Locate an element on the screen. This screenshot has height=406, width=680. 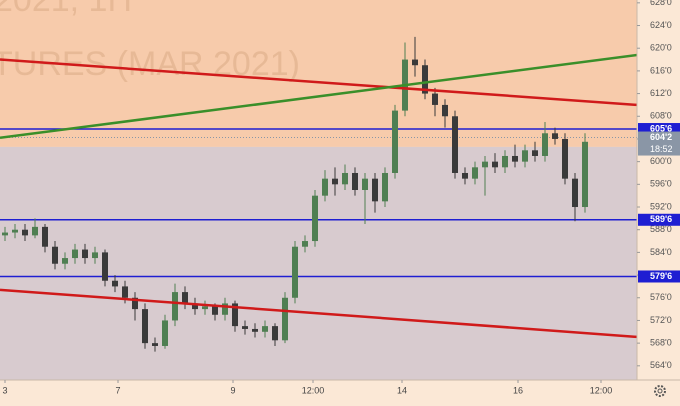
y-tick-label: 628'0 is located at coordinates (661, 3).